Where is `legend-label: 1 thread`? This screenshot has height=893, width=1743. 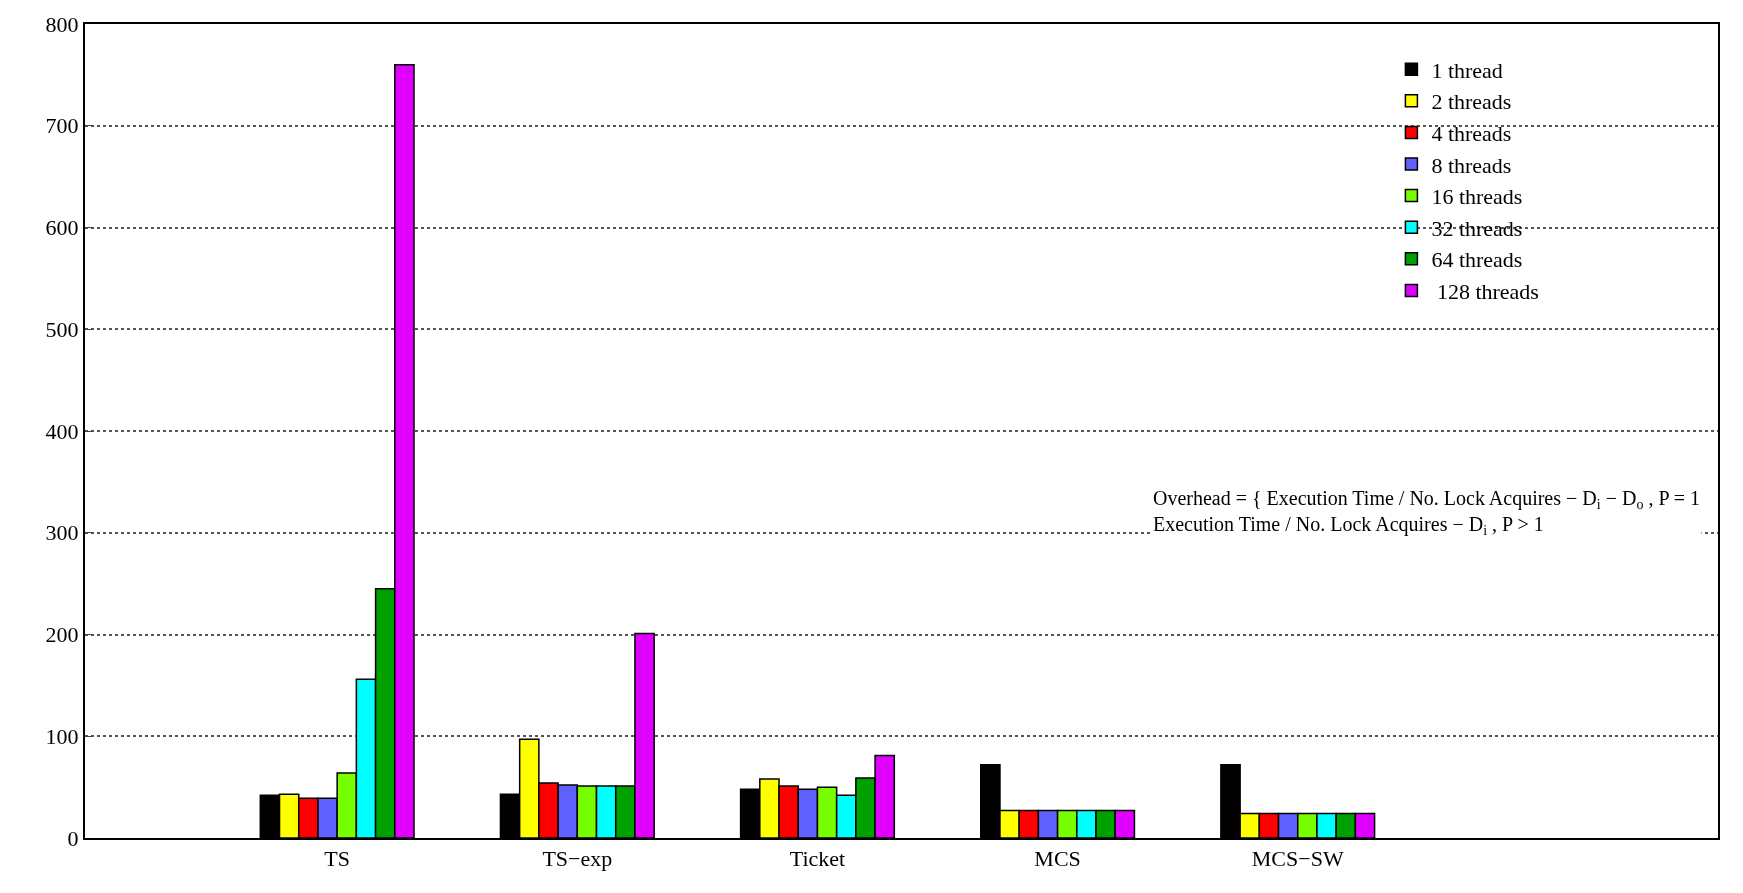 legend-label: 1 thread is located at coordinates (1467, 70).